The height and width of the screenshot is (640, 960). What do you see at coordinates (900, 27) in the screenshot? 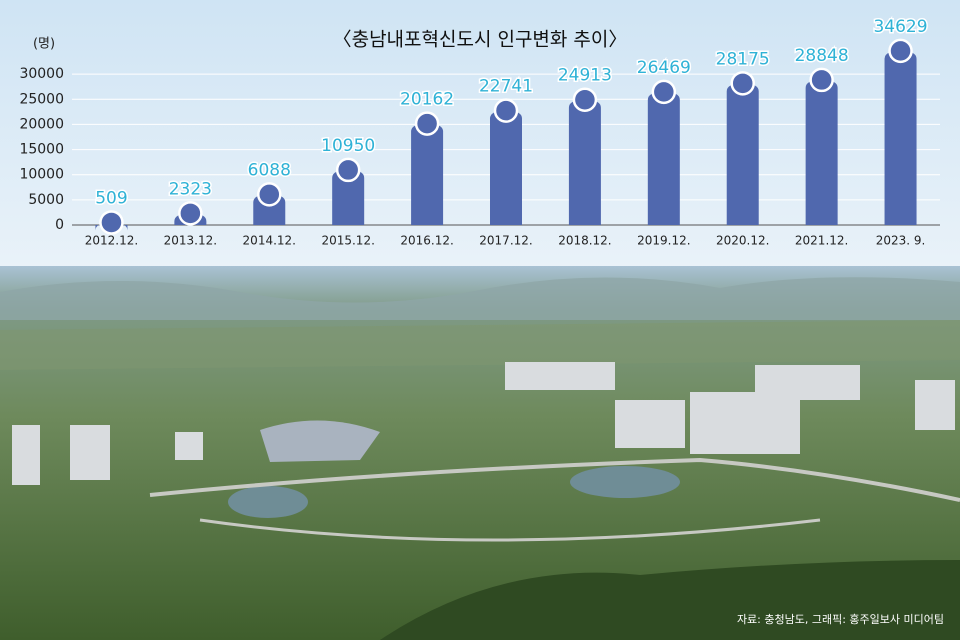
I see `value-label: 34629` at bounding box center [900, 27].